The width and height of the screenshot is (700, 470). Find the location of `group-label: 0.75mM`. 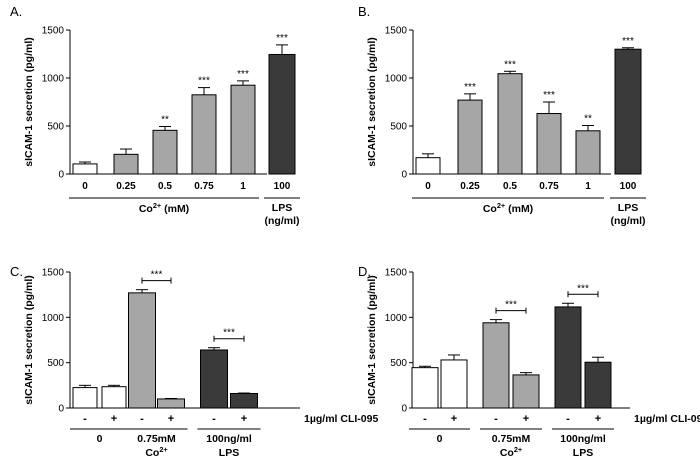

group-label: 0.75mM is located at coordinates (511, 439).